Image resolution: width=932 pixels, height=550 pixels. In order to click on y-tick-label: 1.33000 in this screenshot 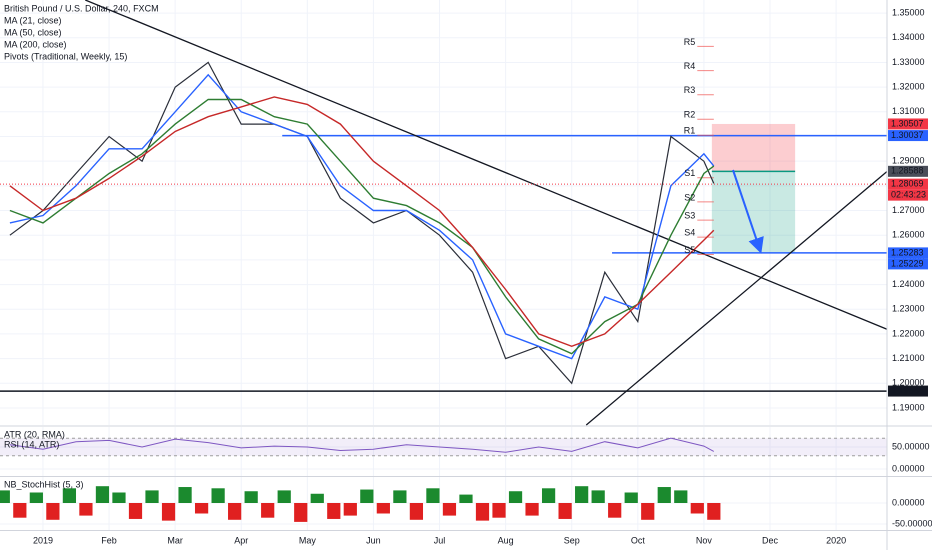, I will do `click(908, 62)`.